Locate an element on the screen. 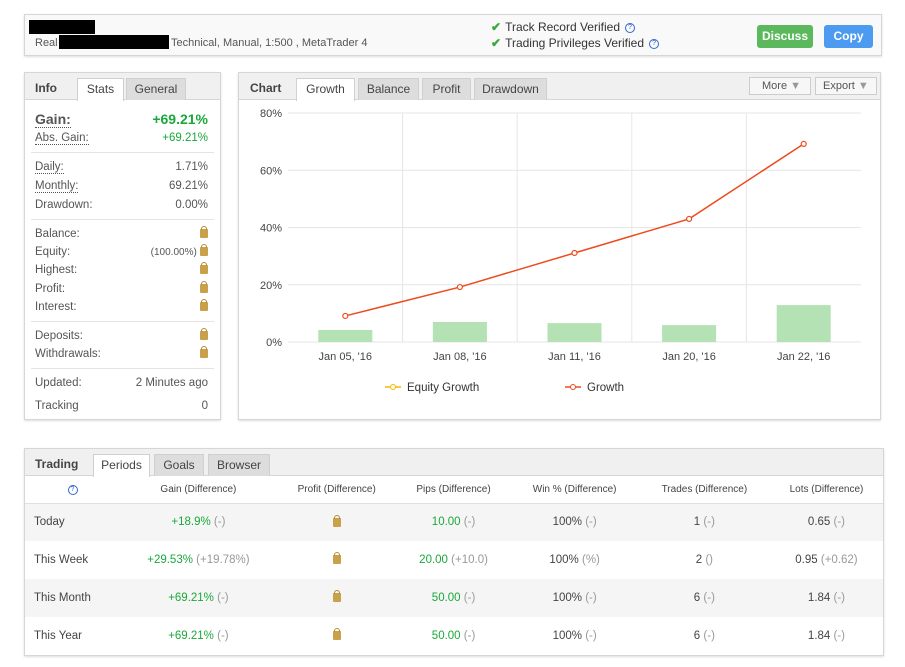 The width and height of the screenshot is (905, 667). tab-balance: Balance is located at coordinates (388, 89).